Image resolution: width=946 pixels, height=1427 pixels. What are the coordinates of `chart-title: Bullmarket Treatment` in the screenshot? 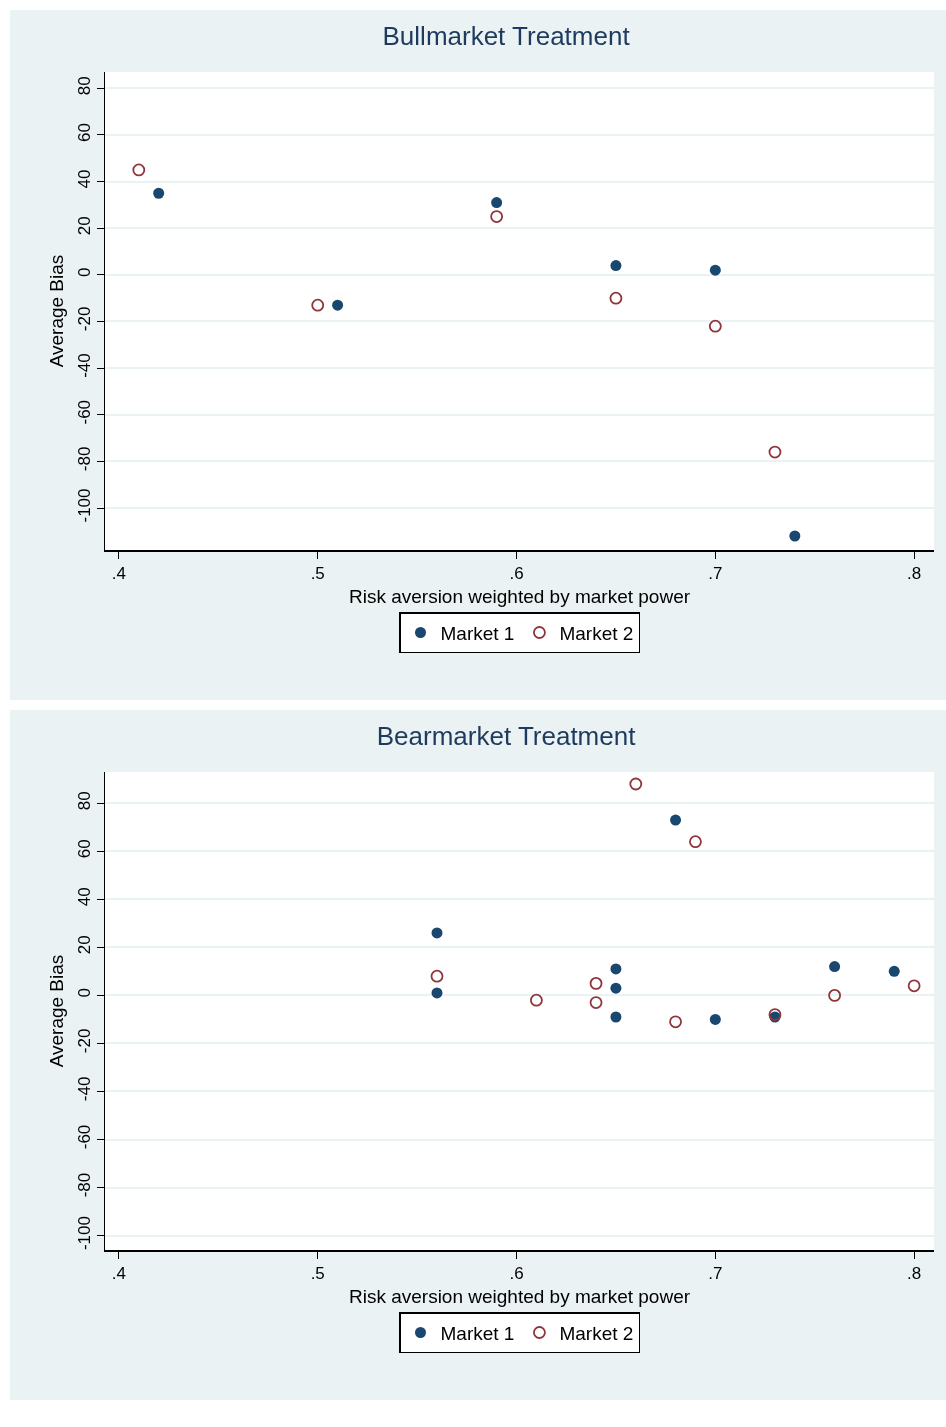 It's located at (506, 36).